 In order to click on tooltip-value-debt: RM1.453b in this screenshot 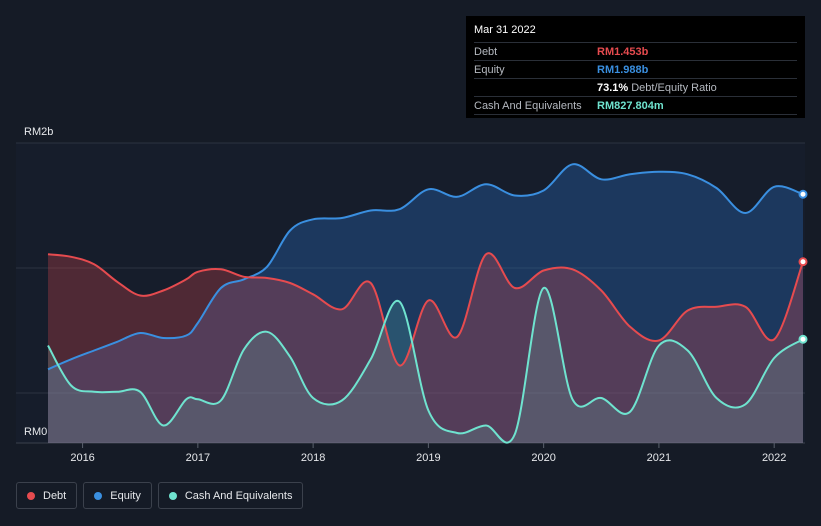, I will do `click(623, 51)`.